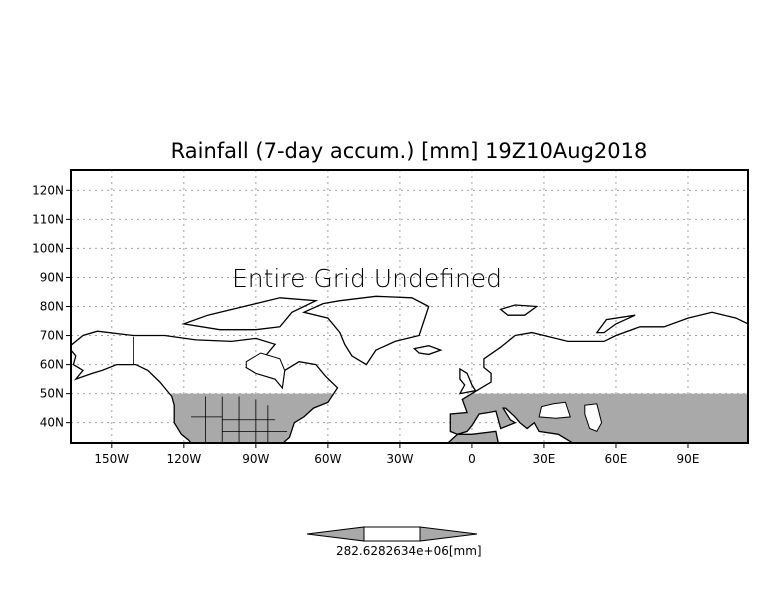  Describe the element at coordinates (448, 534) in the screenshot. I see `colorbar-right-triangle` at that location.